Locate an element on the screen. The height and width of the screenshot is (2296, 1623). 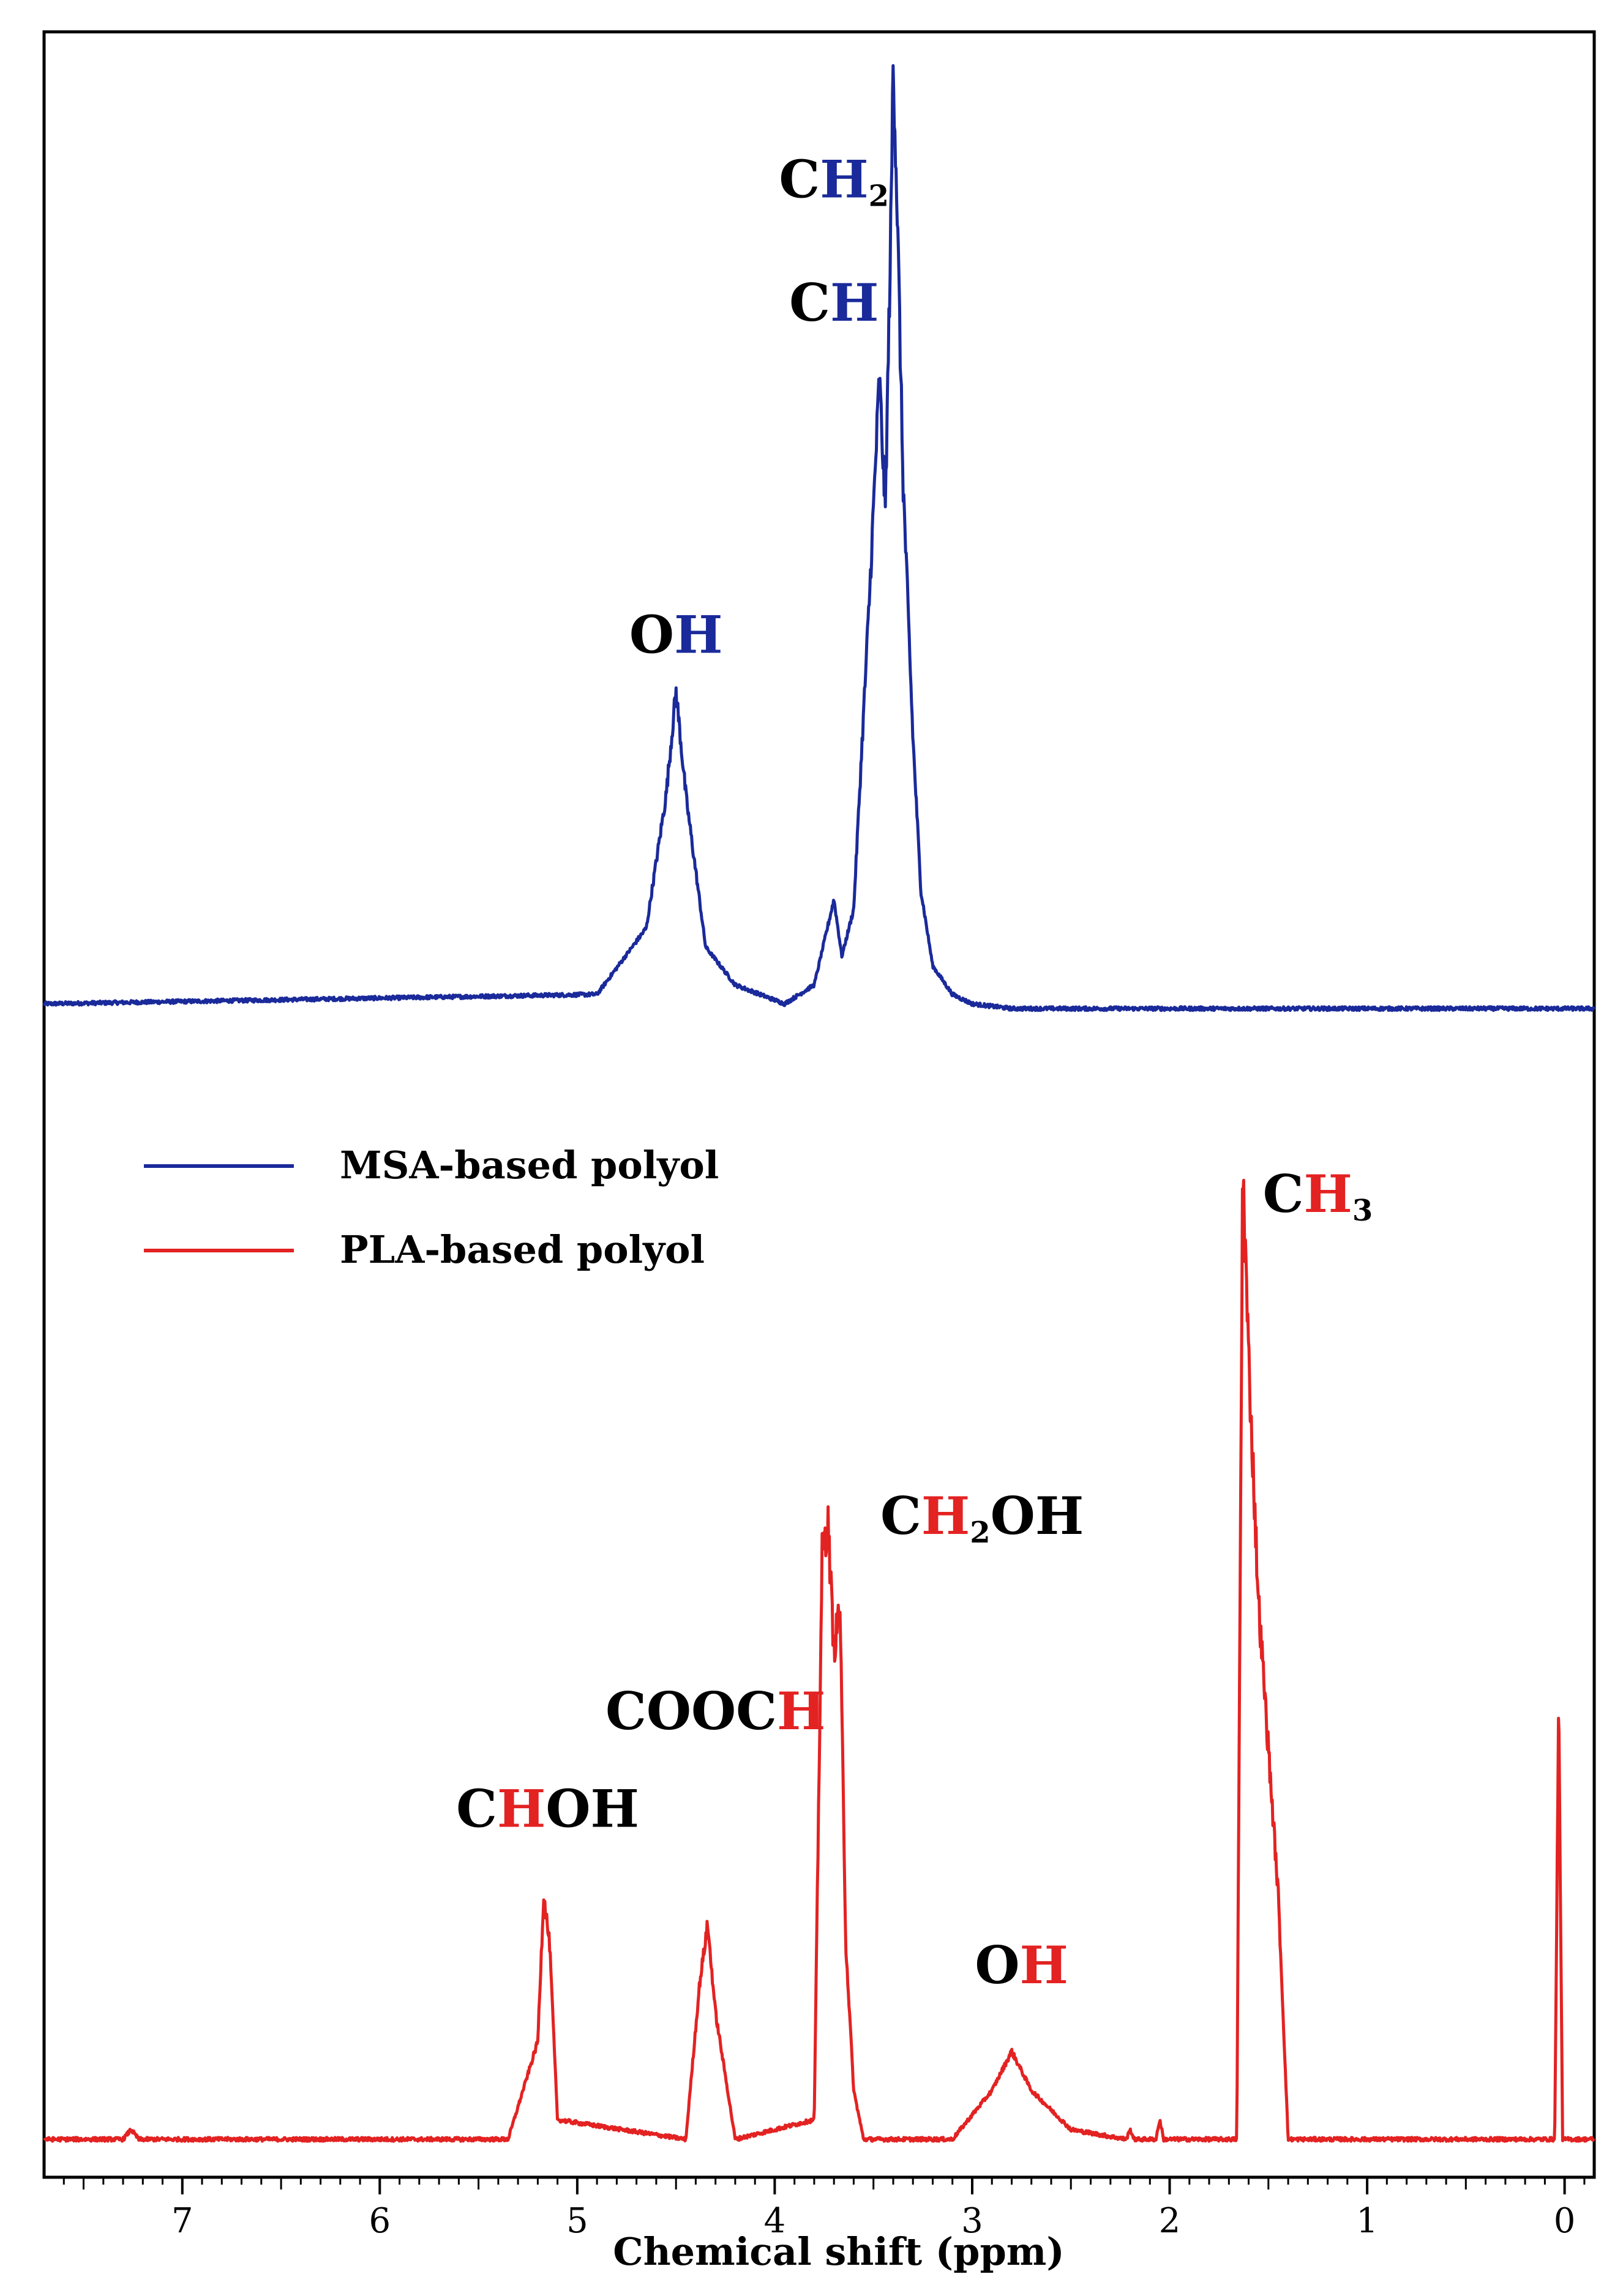
peak-label: CHOH is located at coordinates (547, 1809).